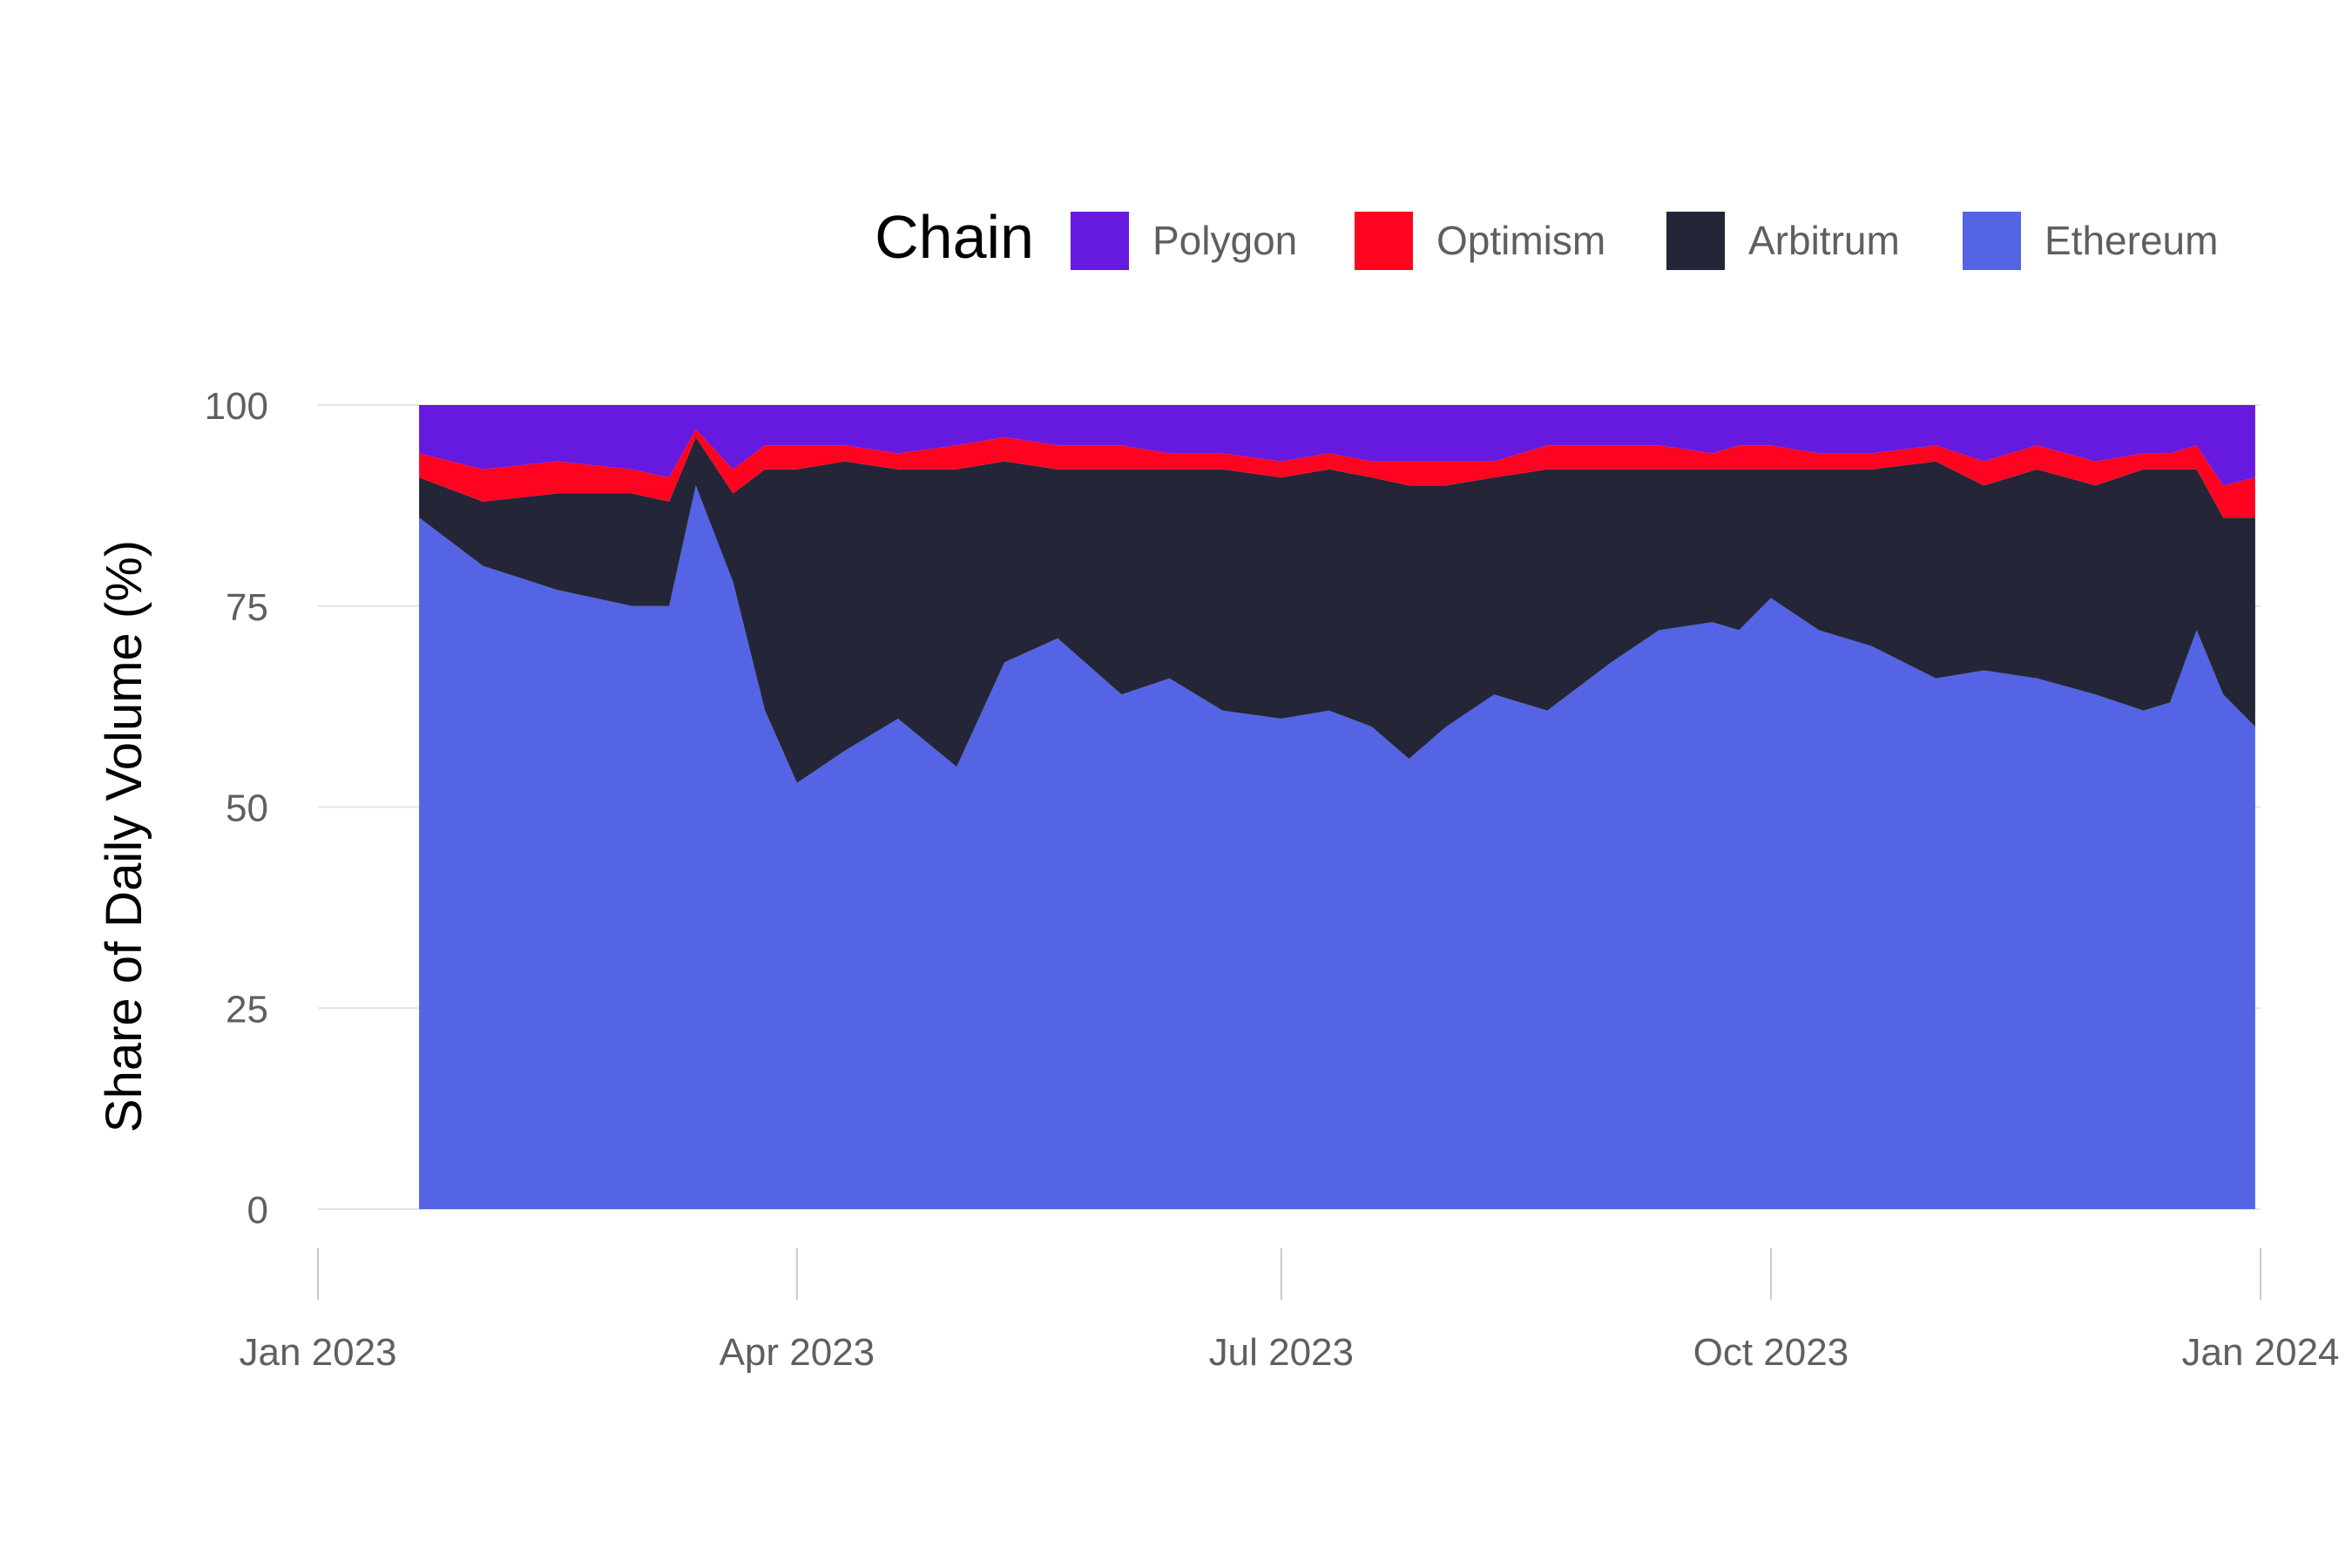 The height and width of the screenshot is (1568, 2352). Describe the element at coordinates (1290, 1311) in the screenshot. I see `x-axis: Jan 2023 Apr 2023 Jul 2023 Oct 2023 Jan 2024` at that location.